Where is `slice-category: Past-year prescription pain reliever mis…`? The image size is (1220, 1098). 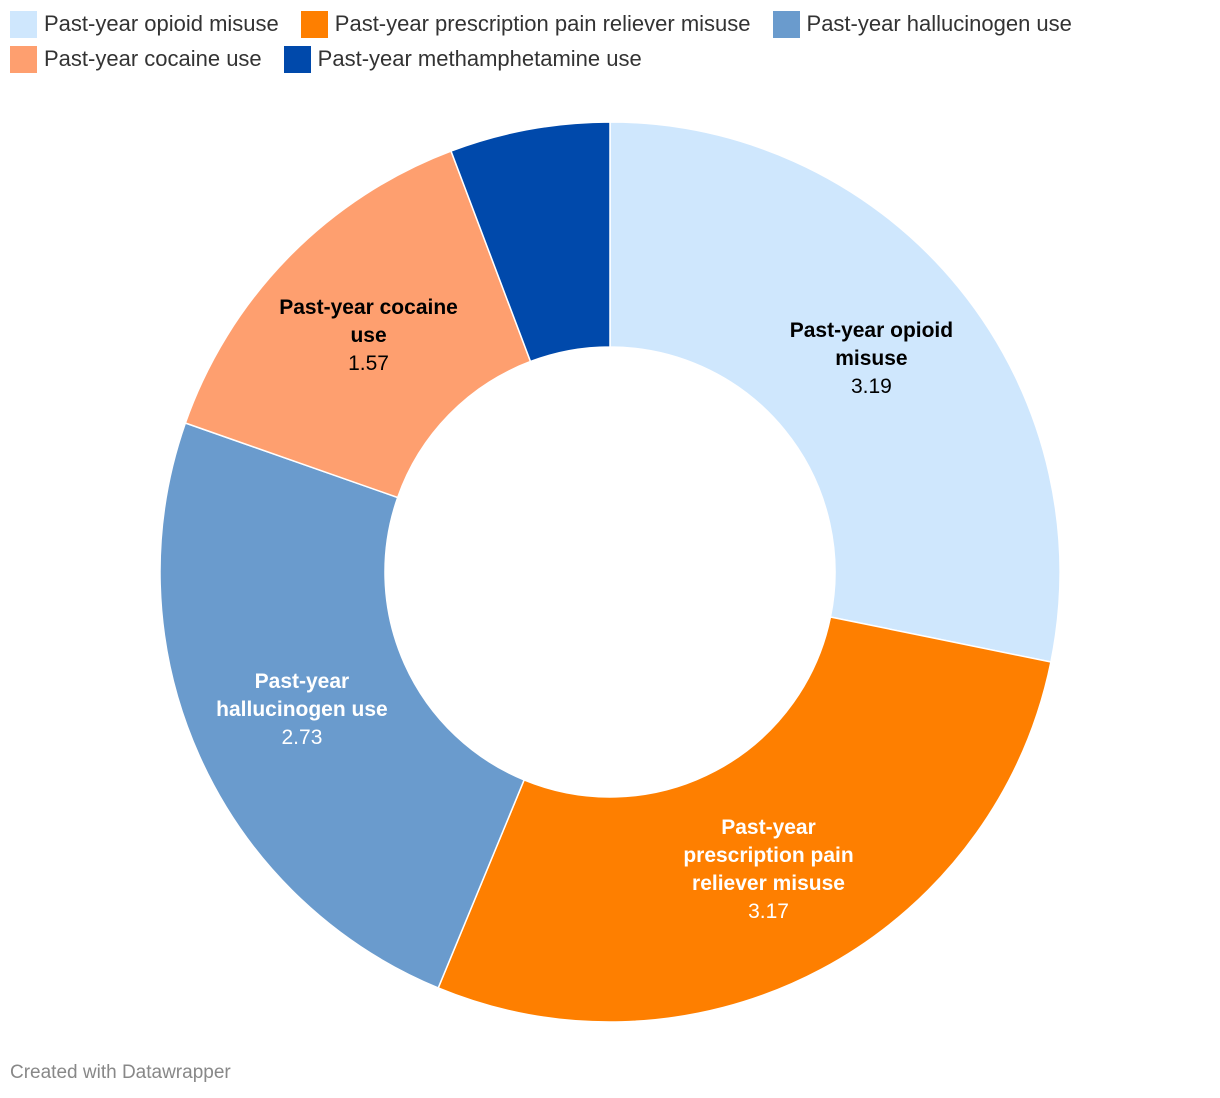
slice-category: Past-year prescription pain reliever mis… is located at coordinates (768, 855).